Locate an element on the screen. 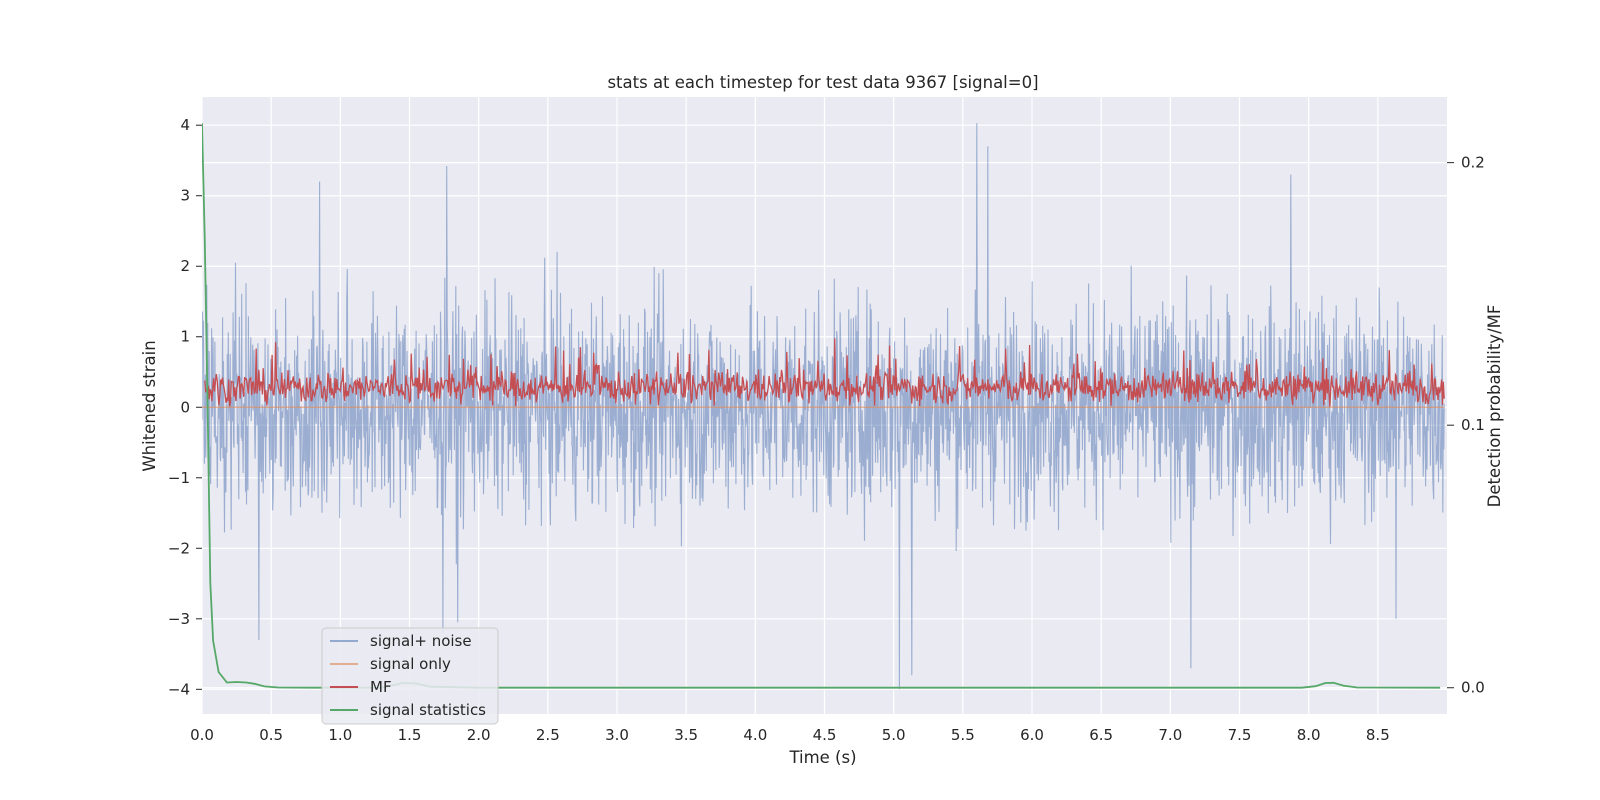  x-tick-label: 1.0 is located at coordinates (340, 735).